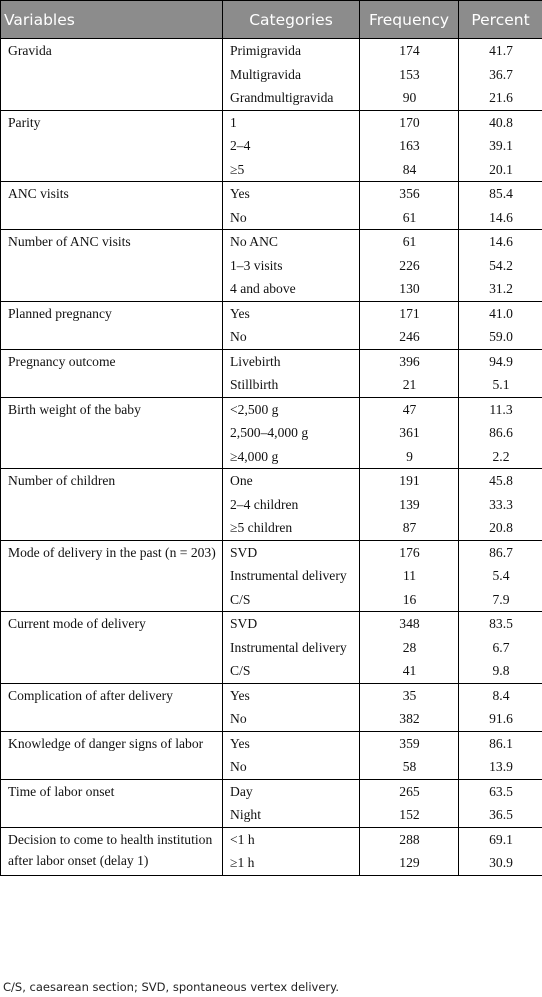 This screenshot has width=542, height=997. What do you see at coordinates (291, 289) in the screenshot?
I see `category-cell: 4 and above` at bounding box center [291, 289].